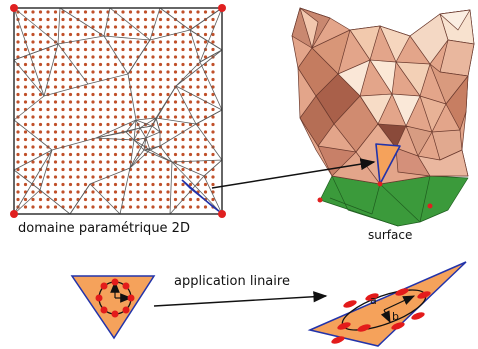  Describe the element at coordinates (387, 304) in the screenshot. I see `target-triangle` at that location.